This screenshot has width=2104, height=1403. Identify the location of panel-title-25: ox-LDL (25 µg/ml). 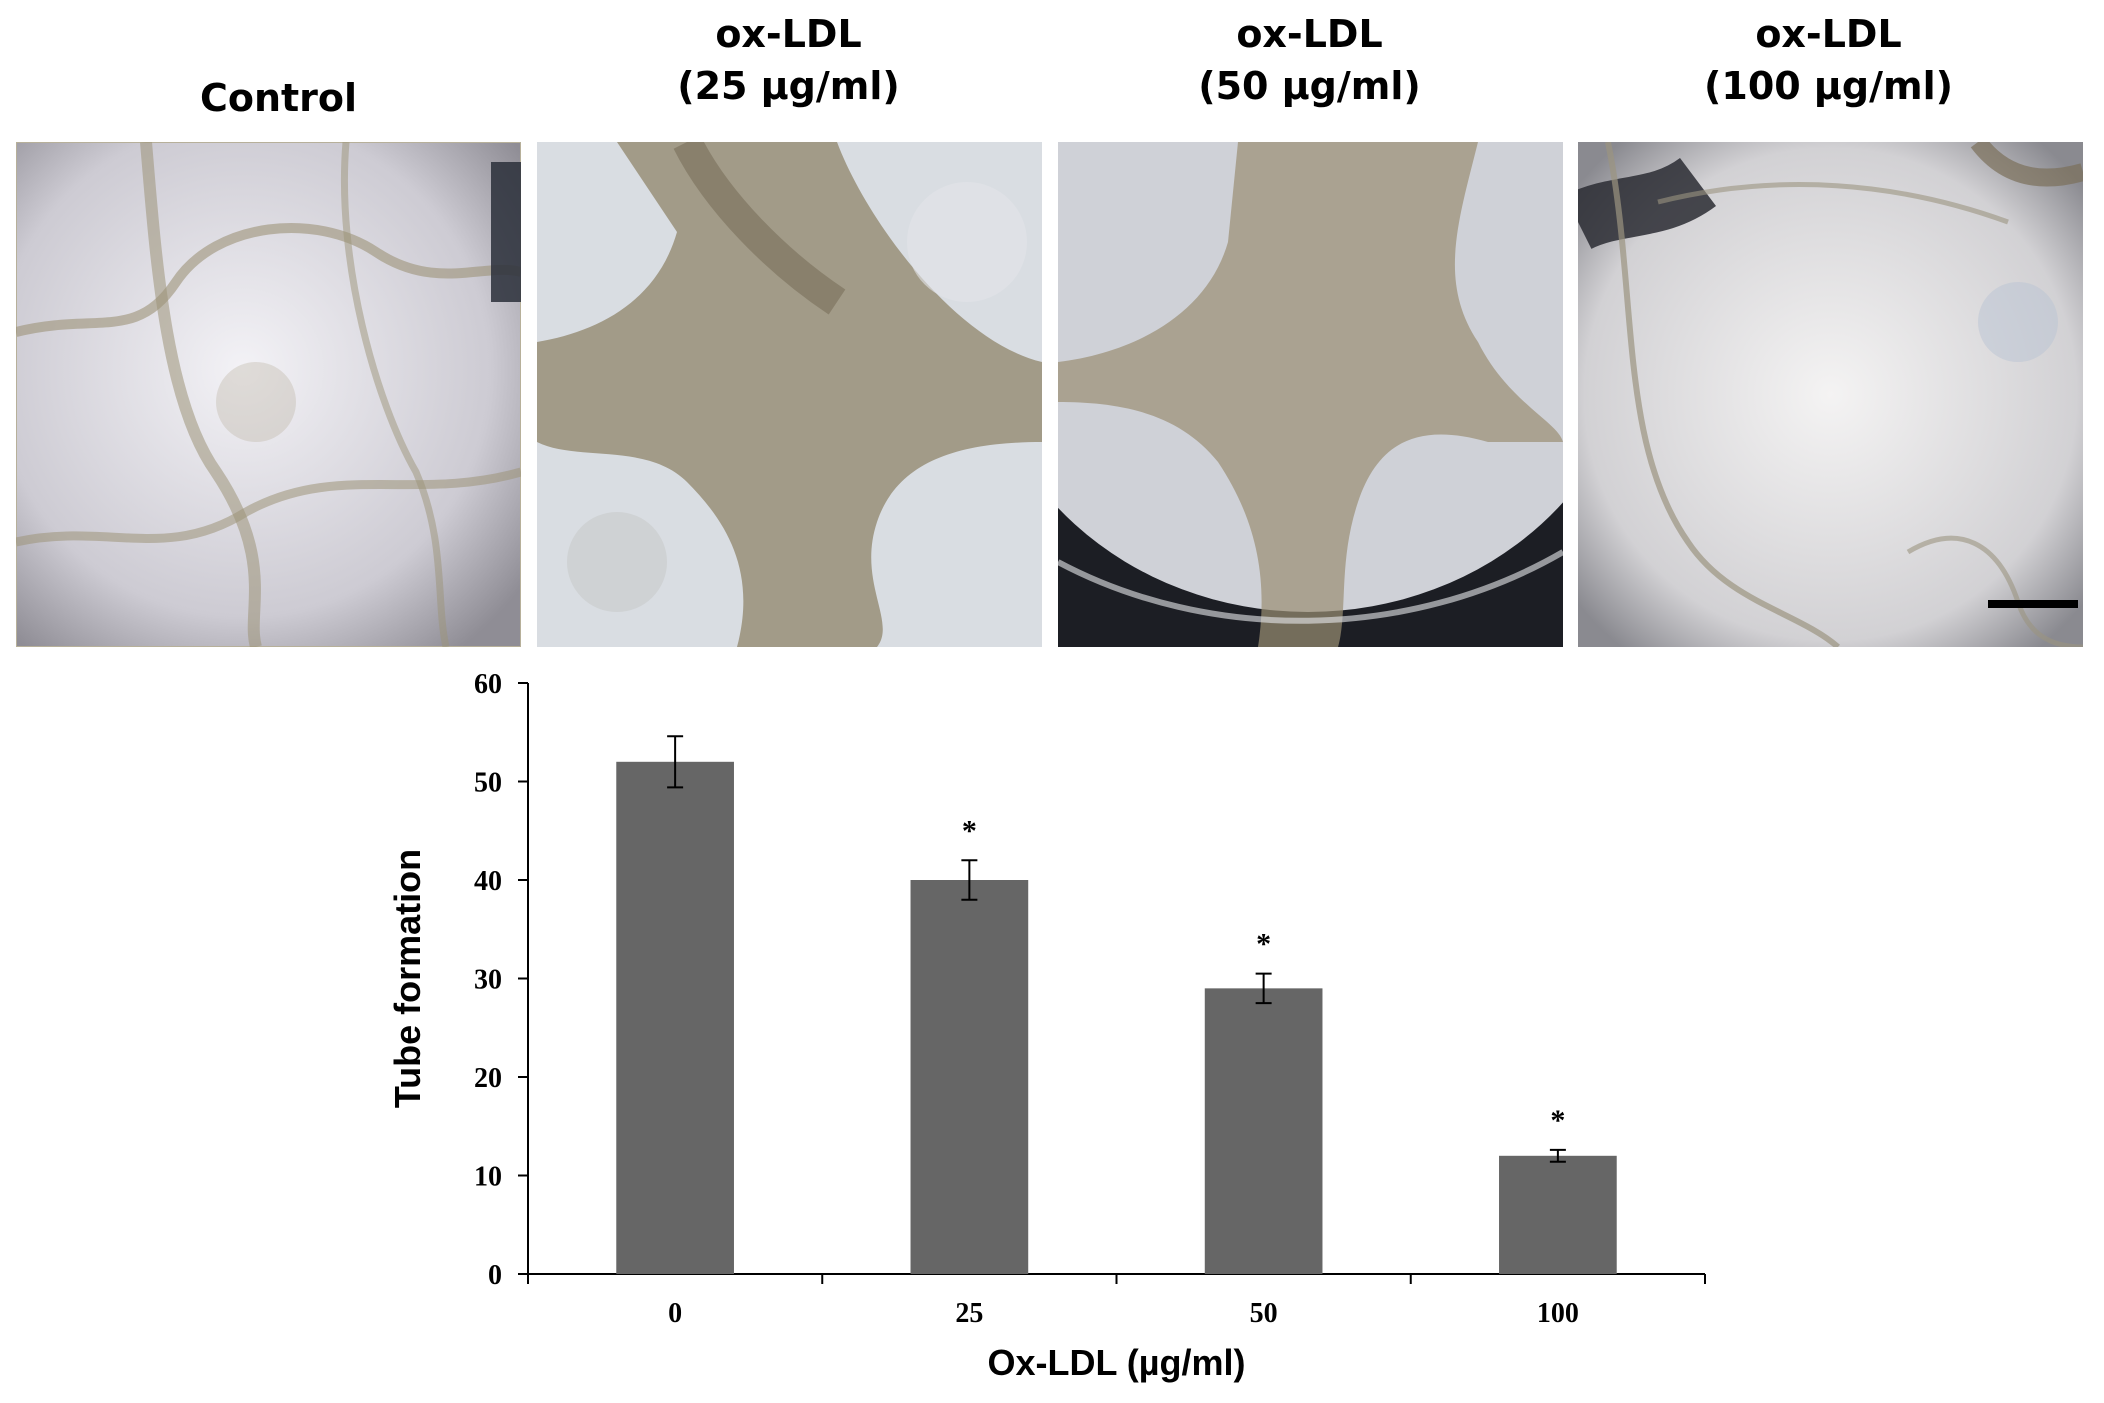
(788, 60).